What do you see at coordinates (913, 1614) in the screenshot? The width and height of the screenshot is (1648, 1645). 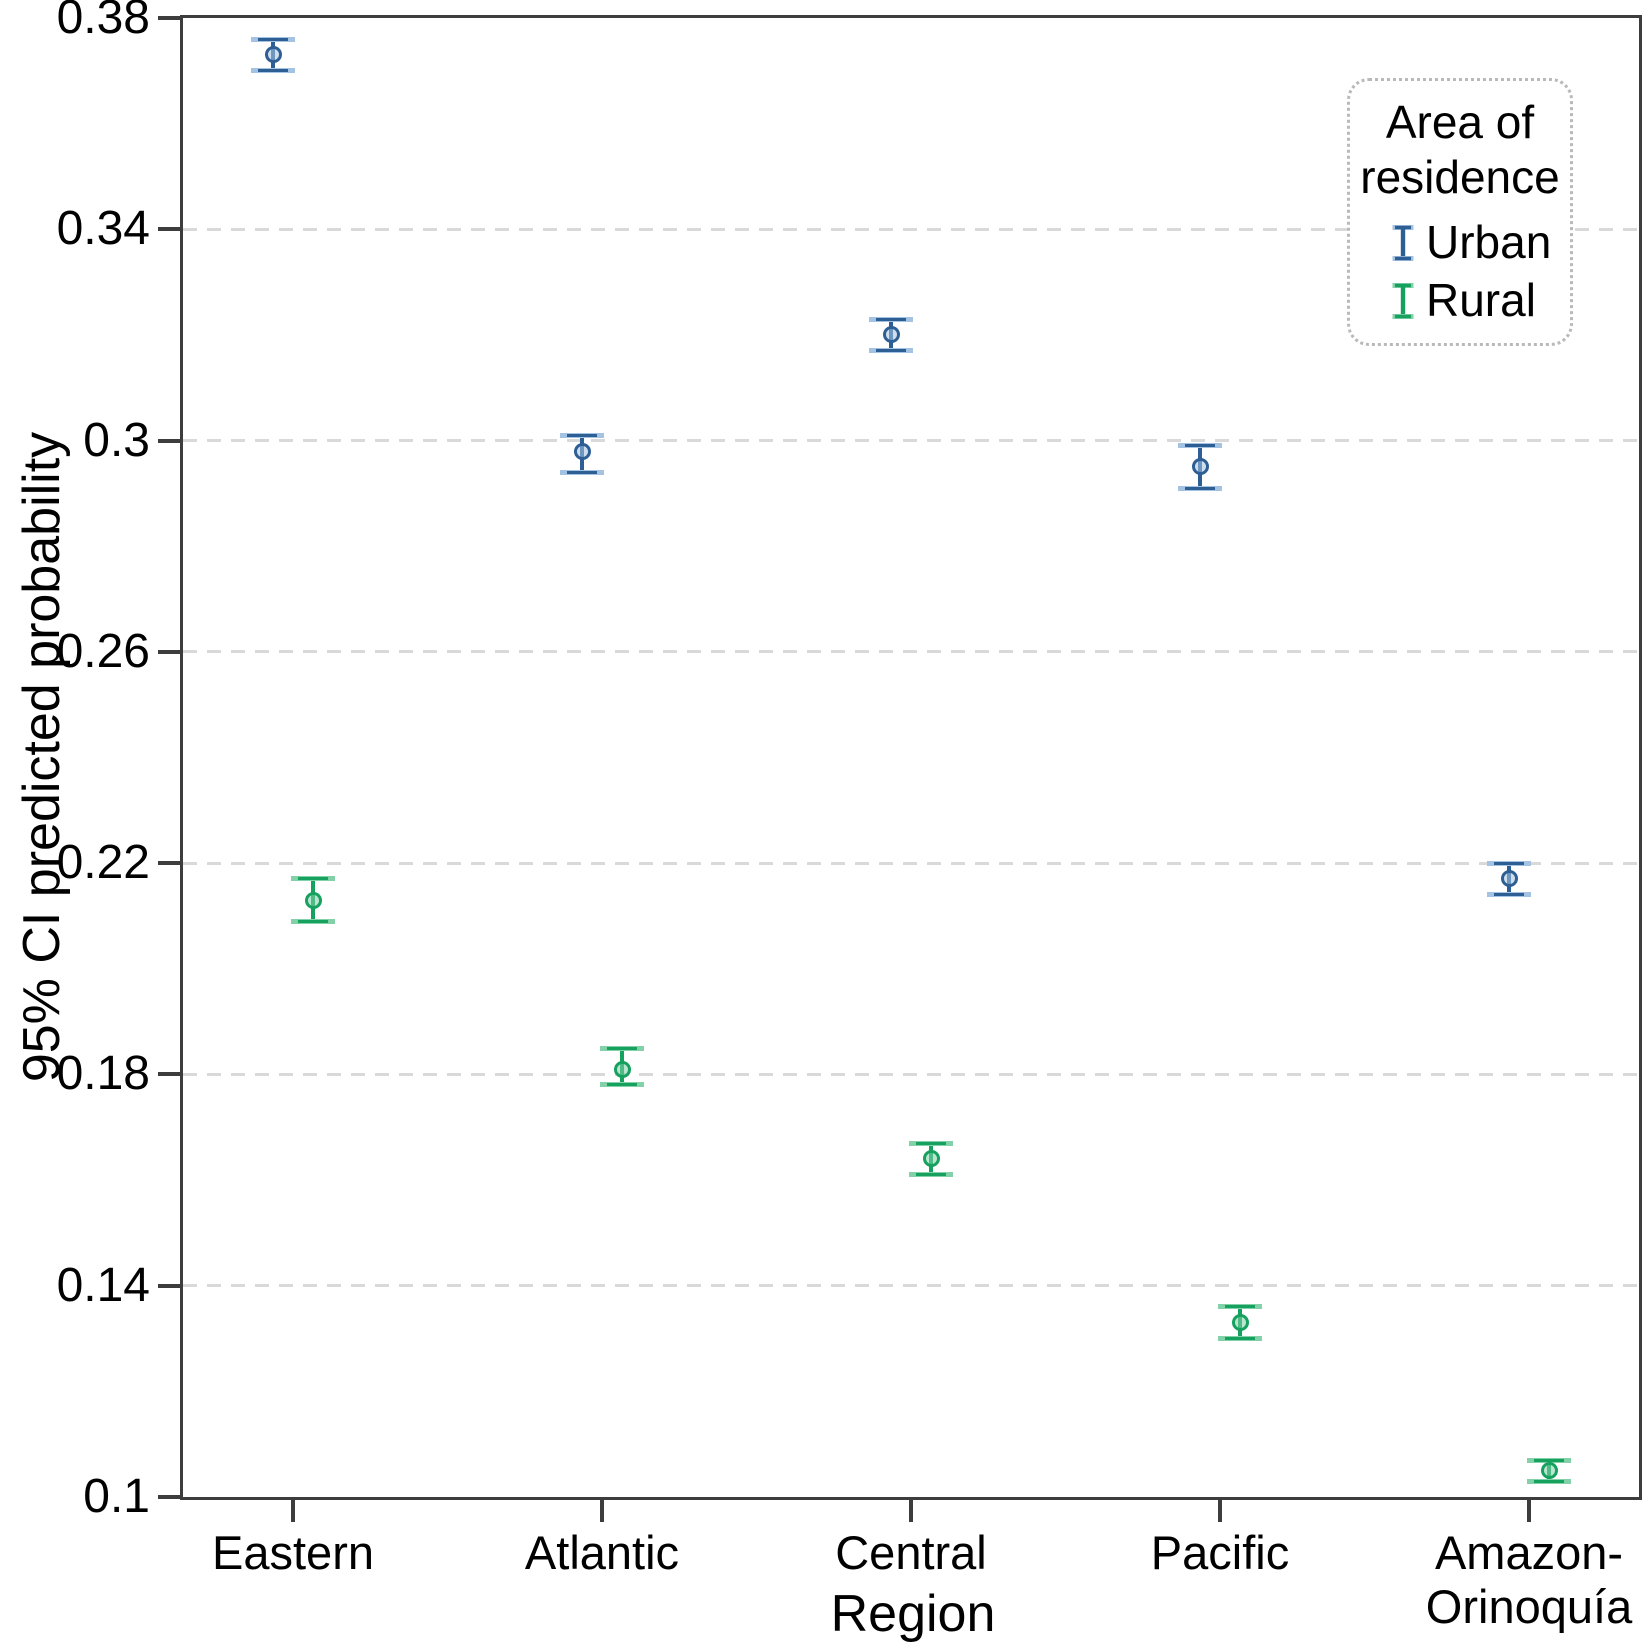 I see `x-axis-title: Region` at bounding box center [913, 1614].